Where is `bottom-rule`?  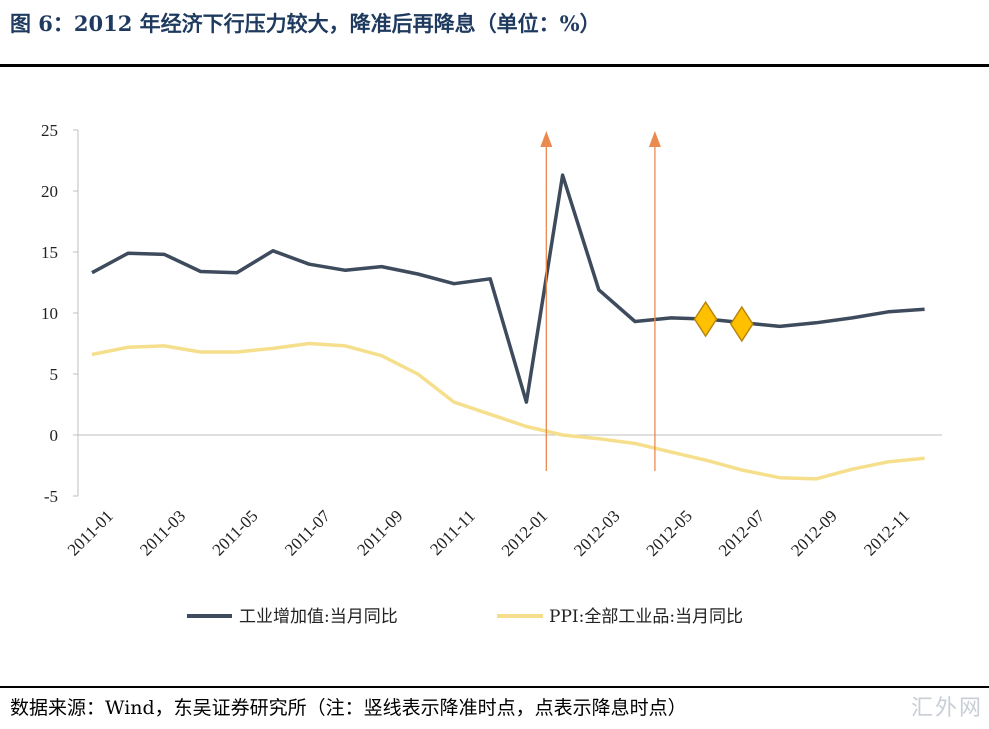
bottom-rule is located at coordinates (494, 687).